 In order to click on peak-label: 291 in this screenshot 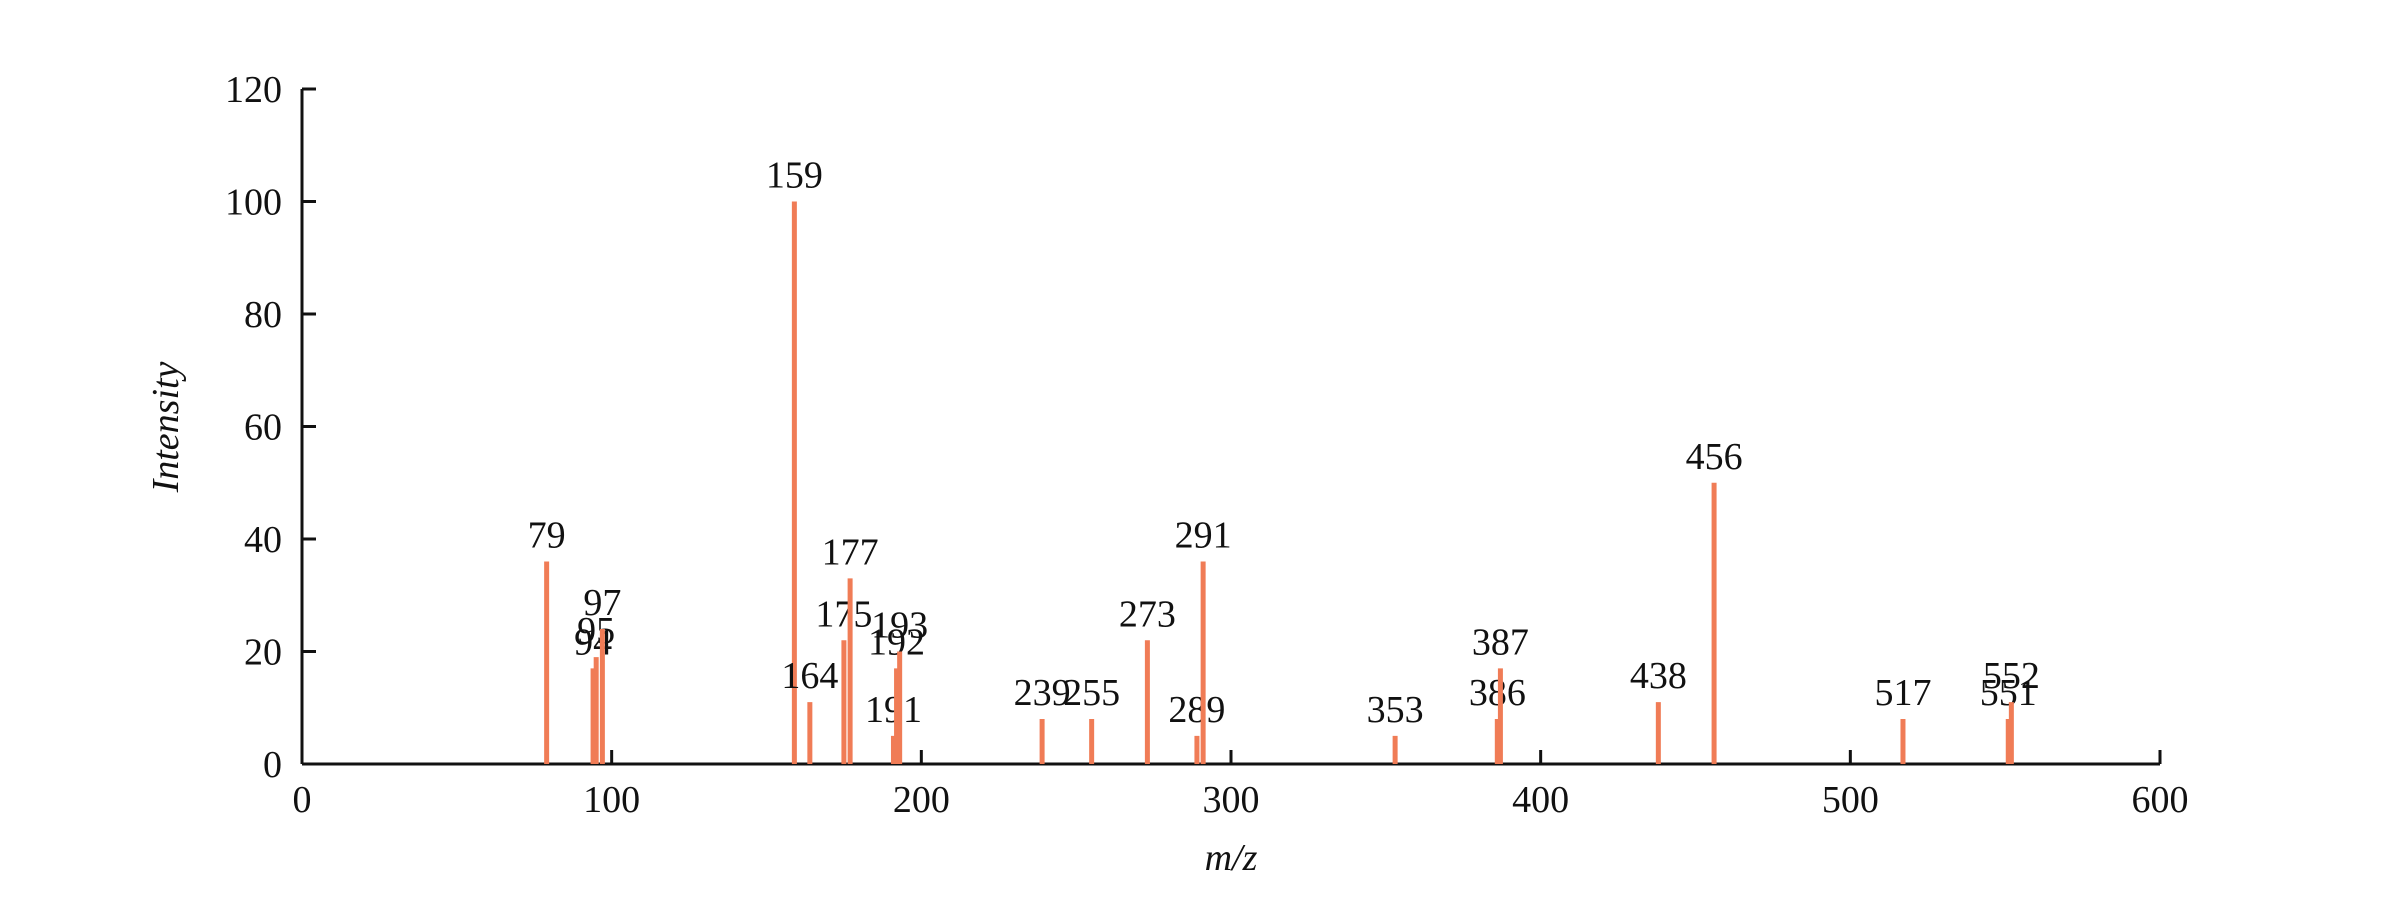, I will do `click(1203, 536)`.